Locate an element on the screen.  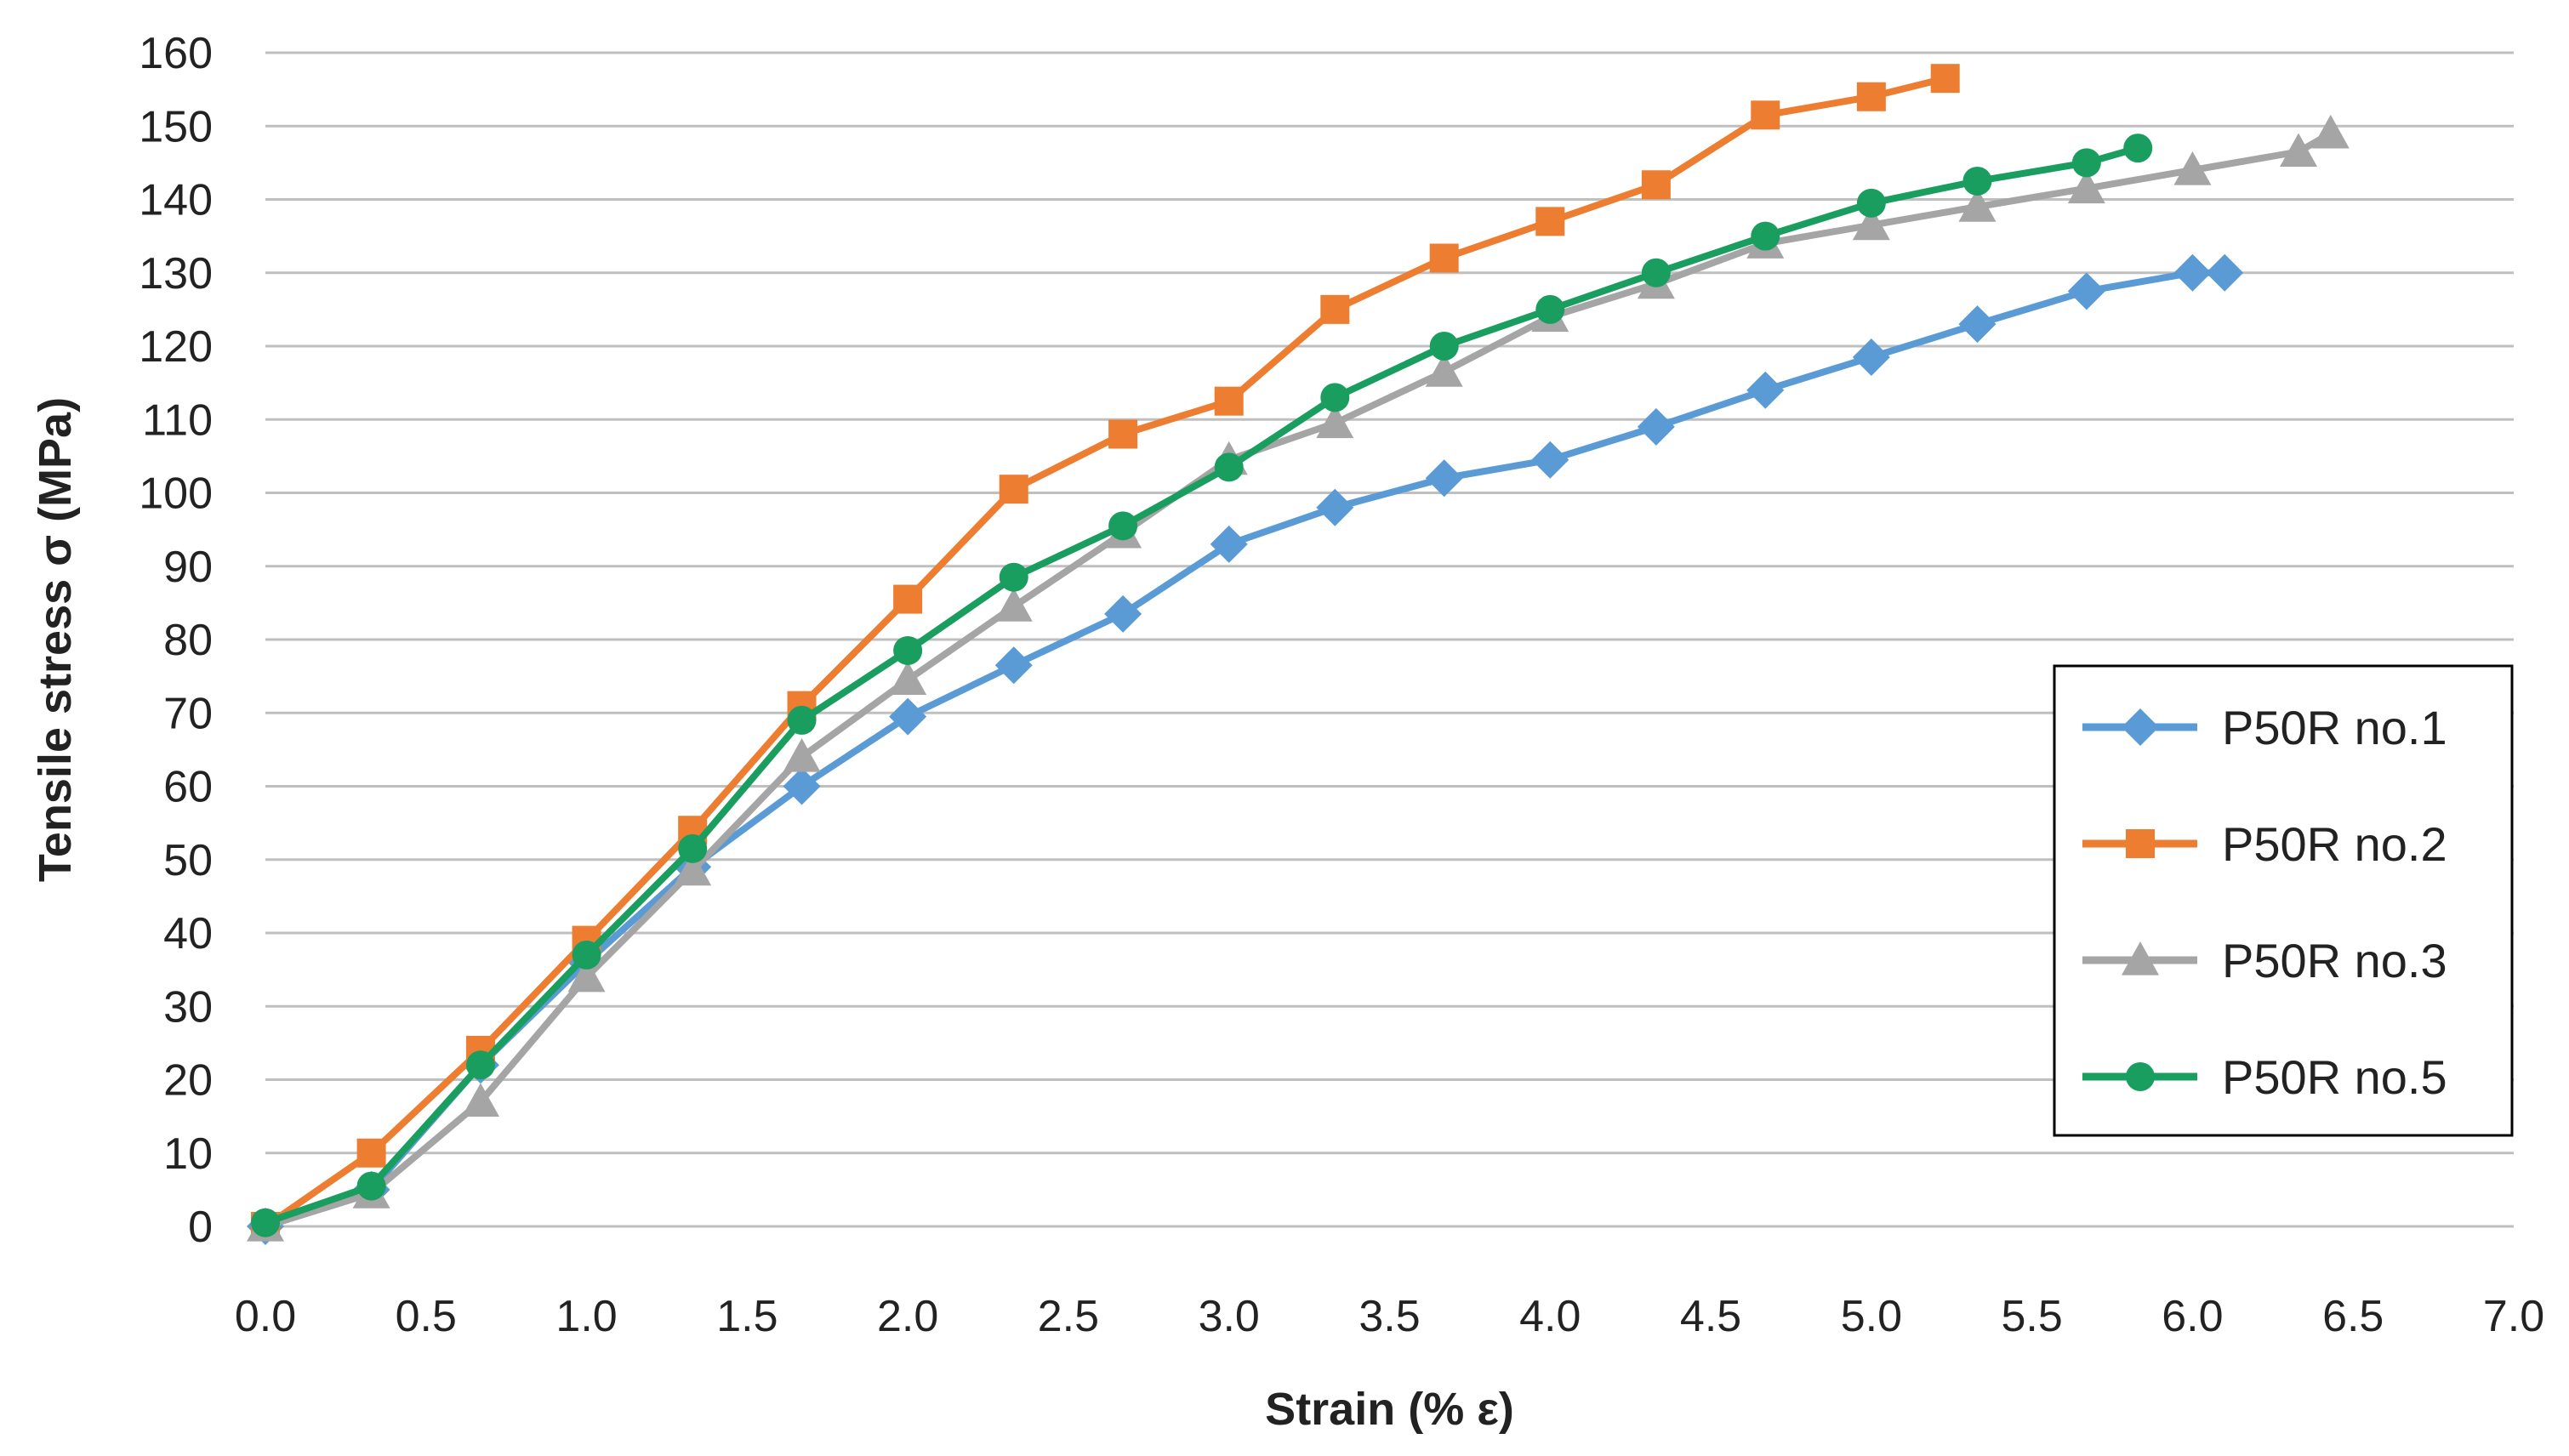
legend-marker-circle is located at coordinates (2140, 1076).